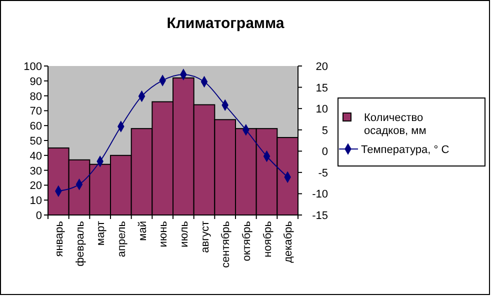 This screenshot has width=491, height=296. What do you see at coordinates (36, 171) in the screenshot?
I see `y-tick-label: 30` at bounding box center [36, 171].